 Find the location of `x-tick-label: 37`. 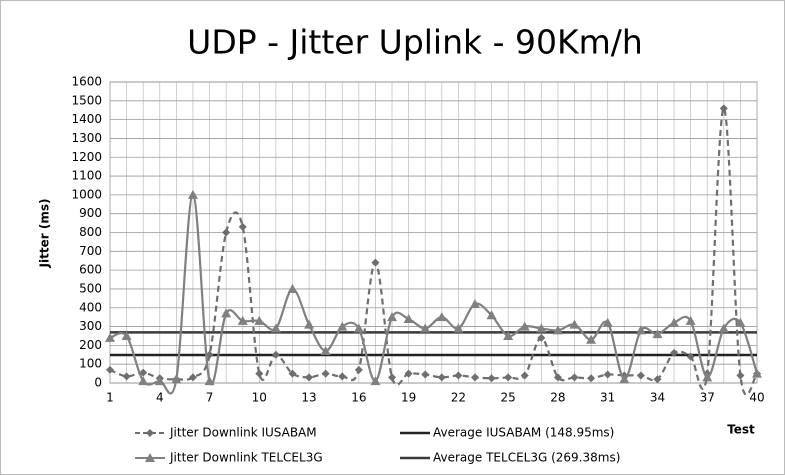

x-tick-label: 37 is located at coordinates (707, 398).